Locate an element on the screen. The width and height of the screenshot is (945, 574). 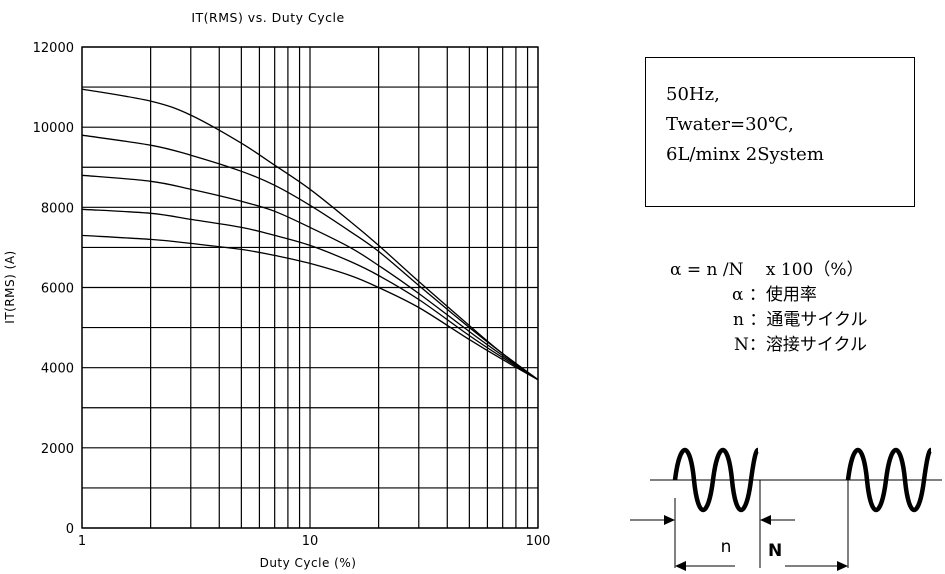
y-tick-label: 12000 is located at coordinates (53, 48).